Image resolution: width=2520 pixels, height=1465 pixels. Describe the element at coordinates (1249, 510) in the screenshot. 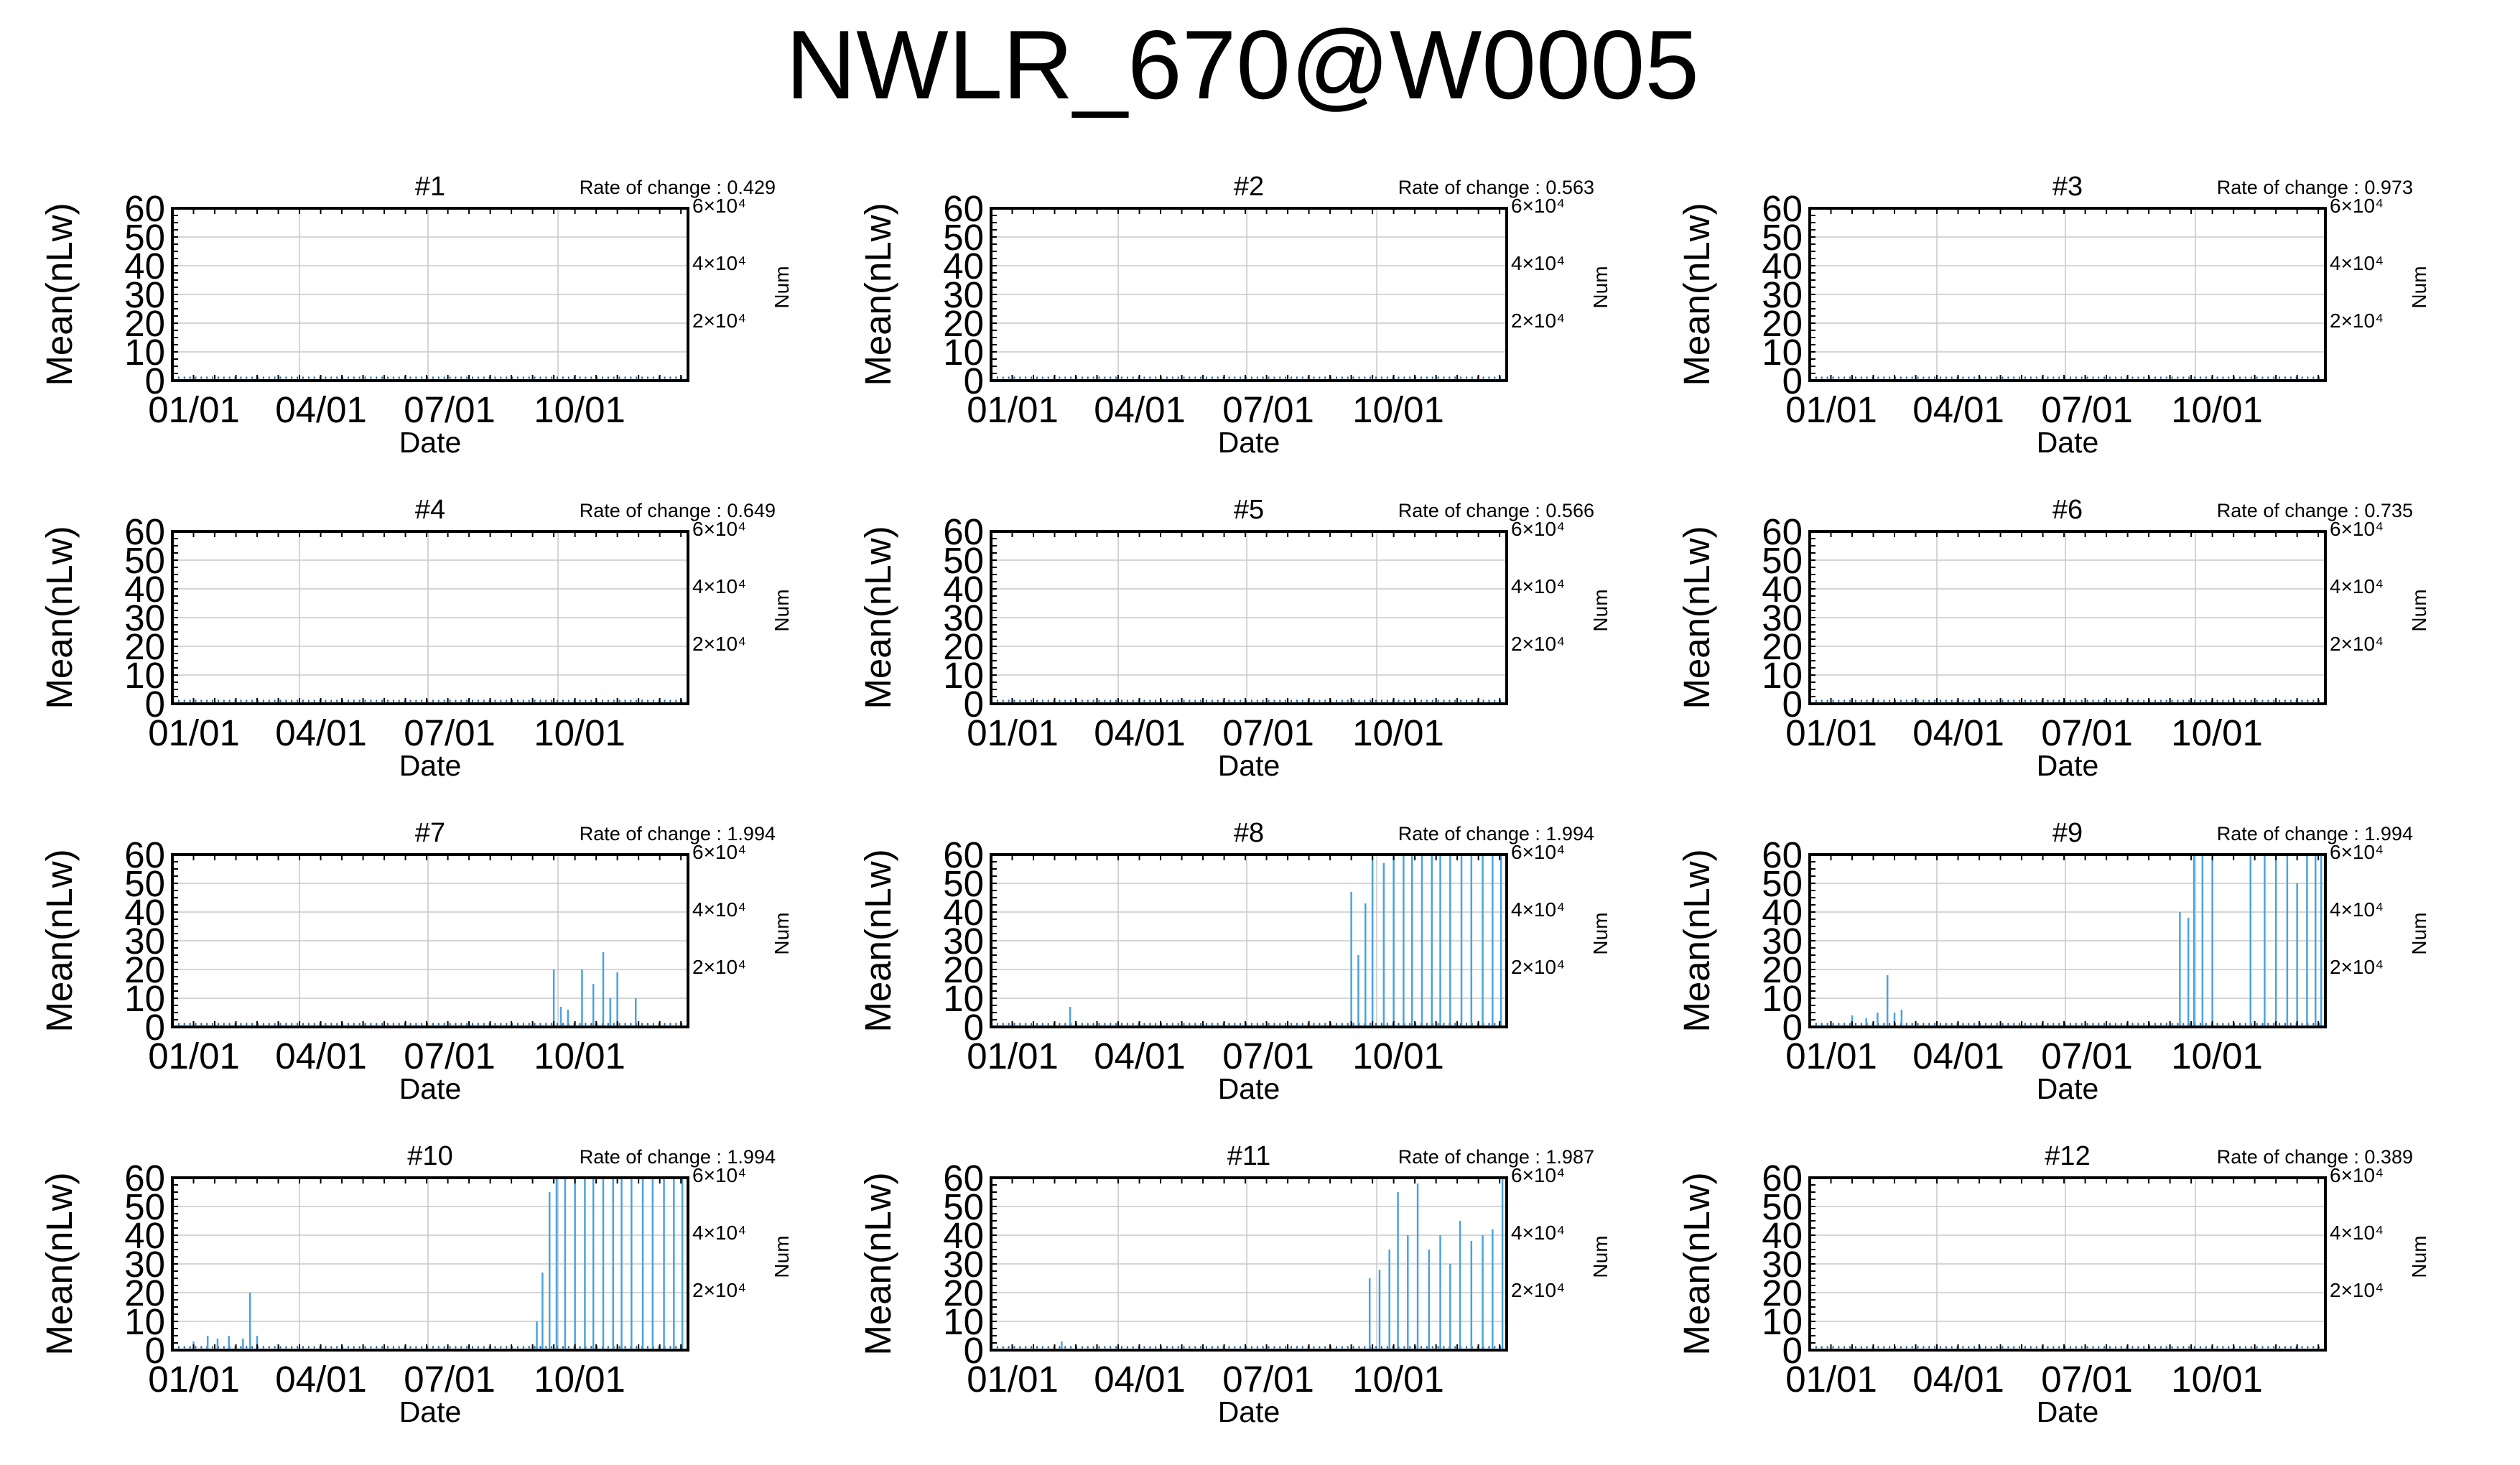

I see `panel-title: #5` at that location.